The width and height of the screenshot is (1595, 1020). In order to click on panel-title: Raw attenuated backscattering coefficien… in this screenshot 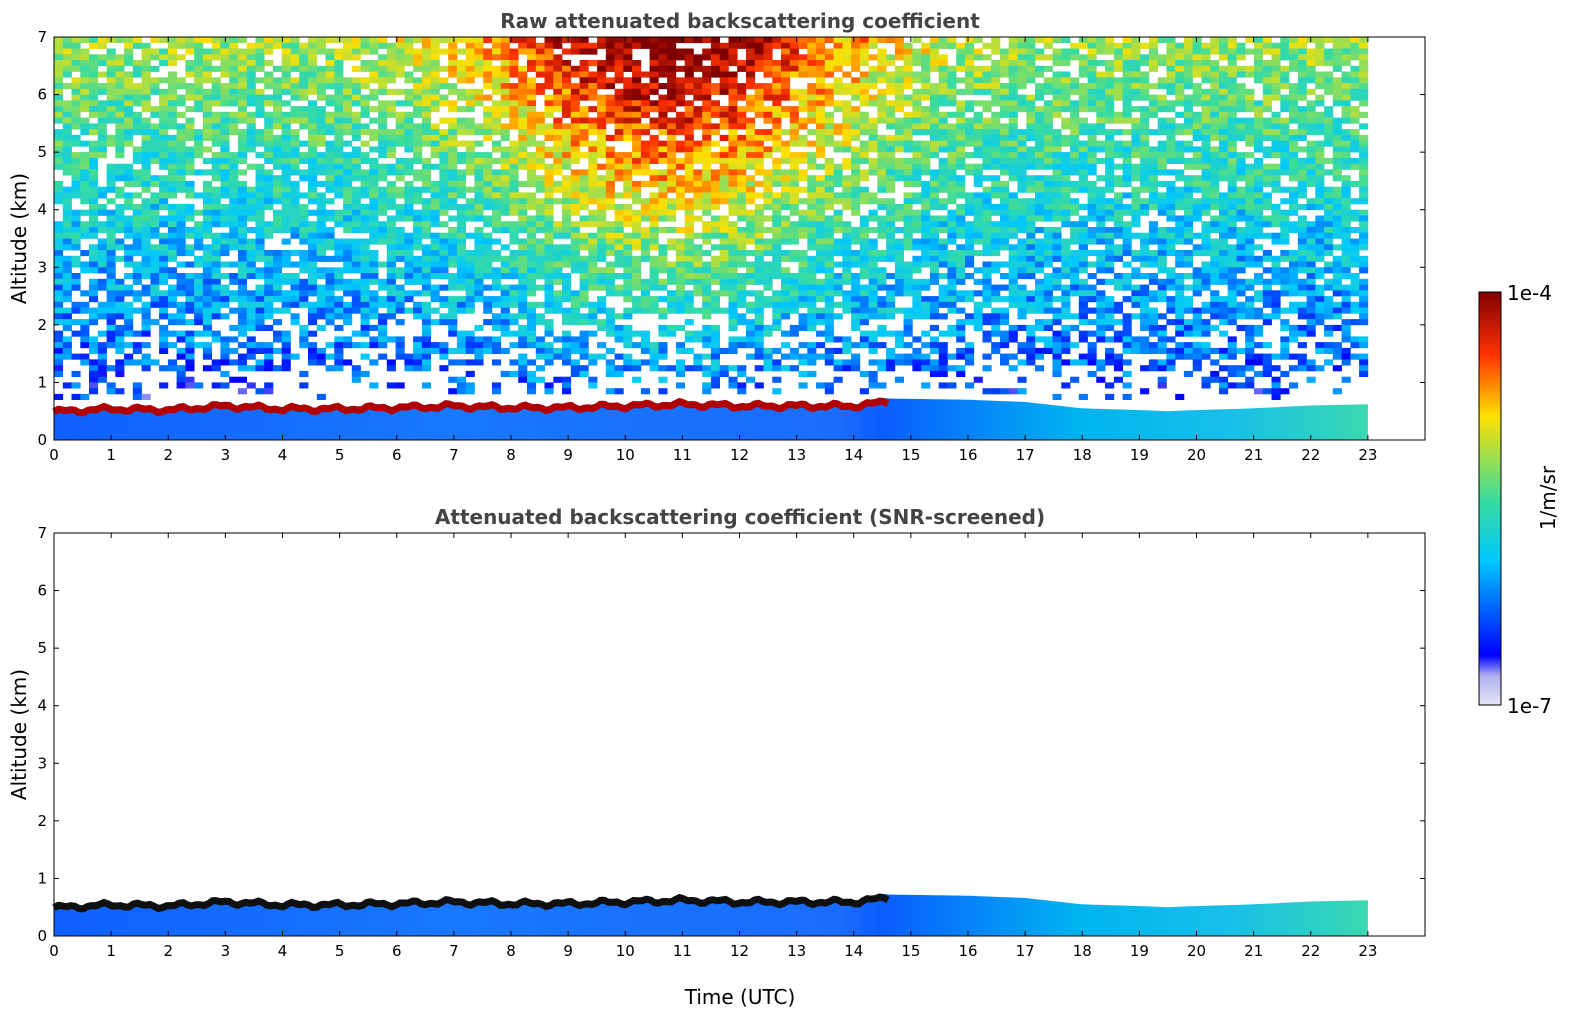, I will do `click(740, 21)`.